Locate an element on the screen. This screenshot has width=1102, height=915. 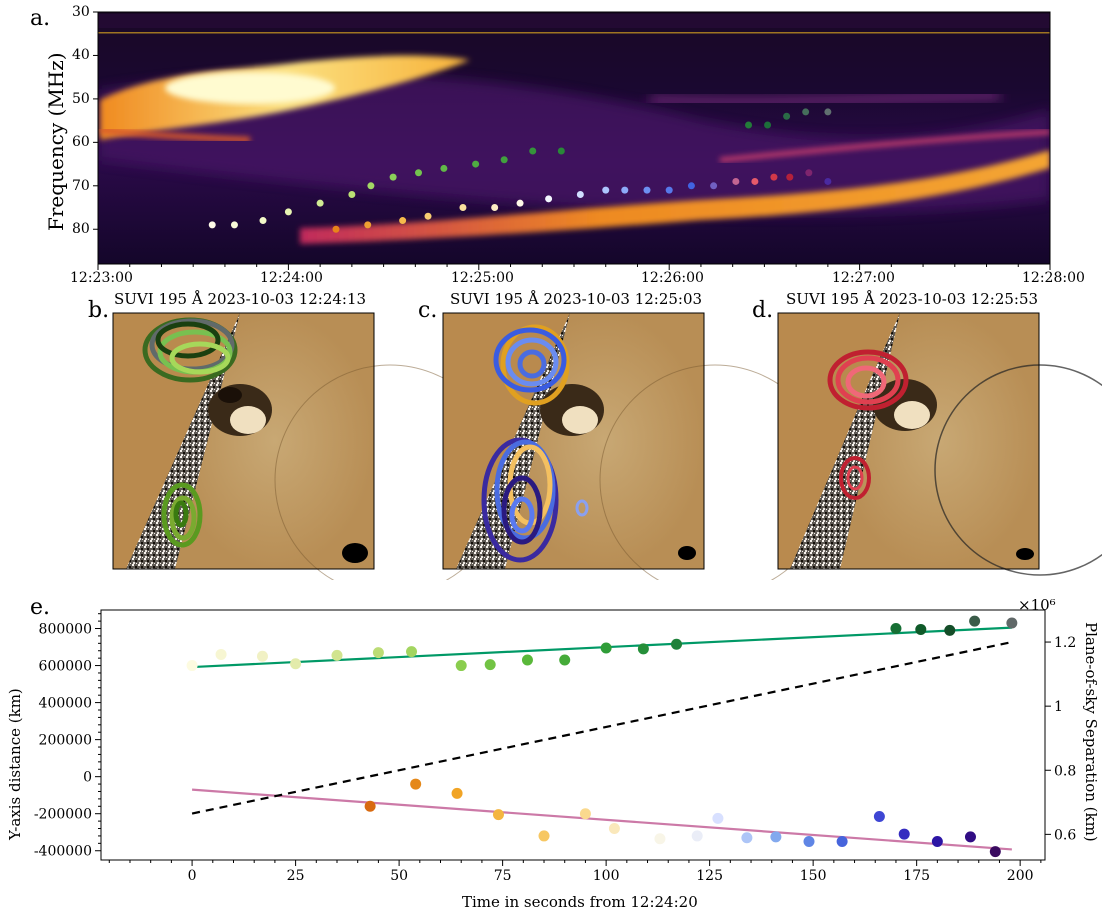
panel-e-label: e. is located at coordinates (40, 607).